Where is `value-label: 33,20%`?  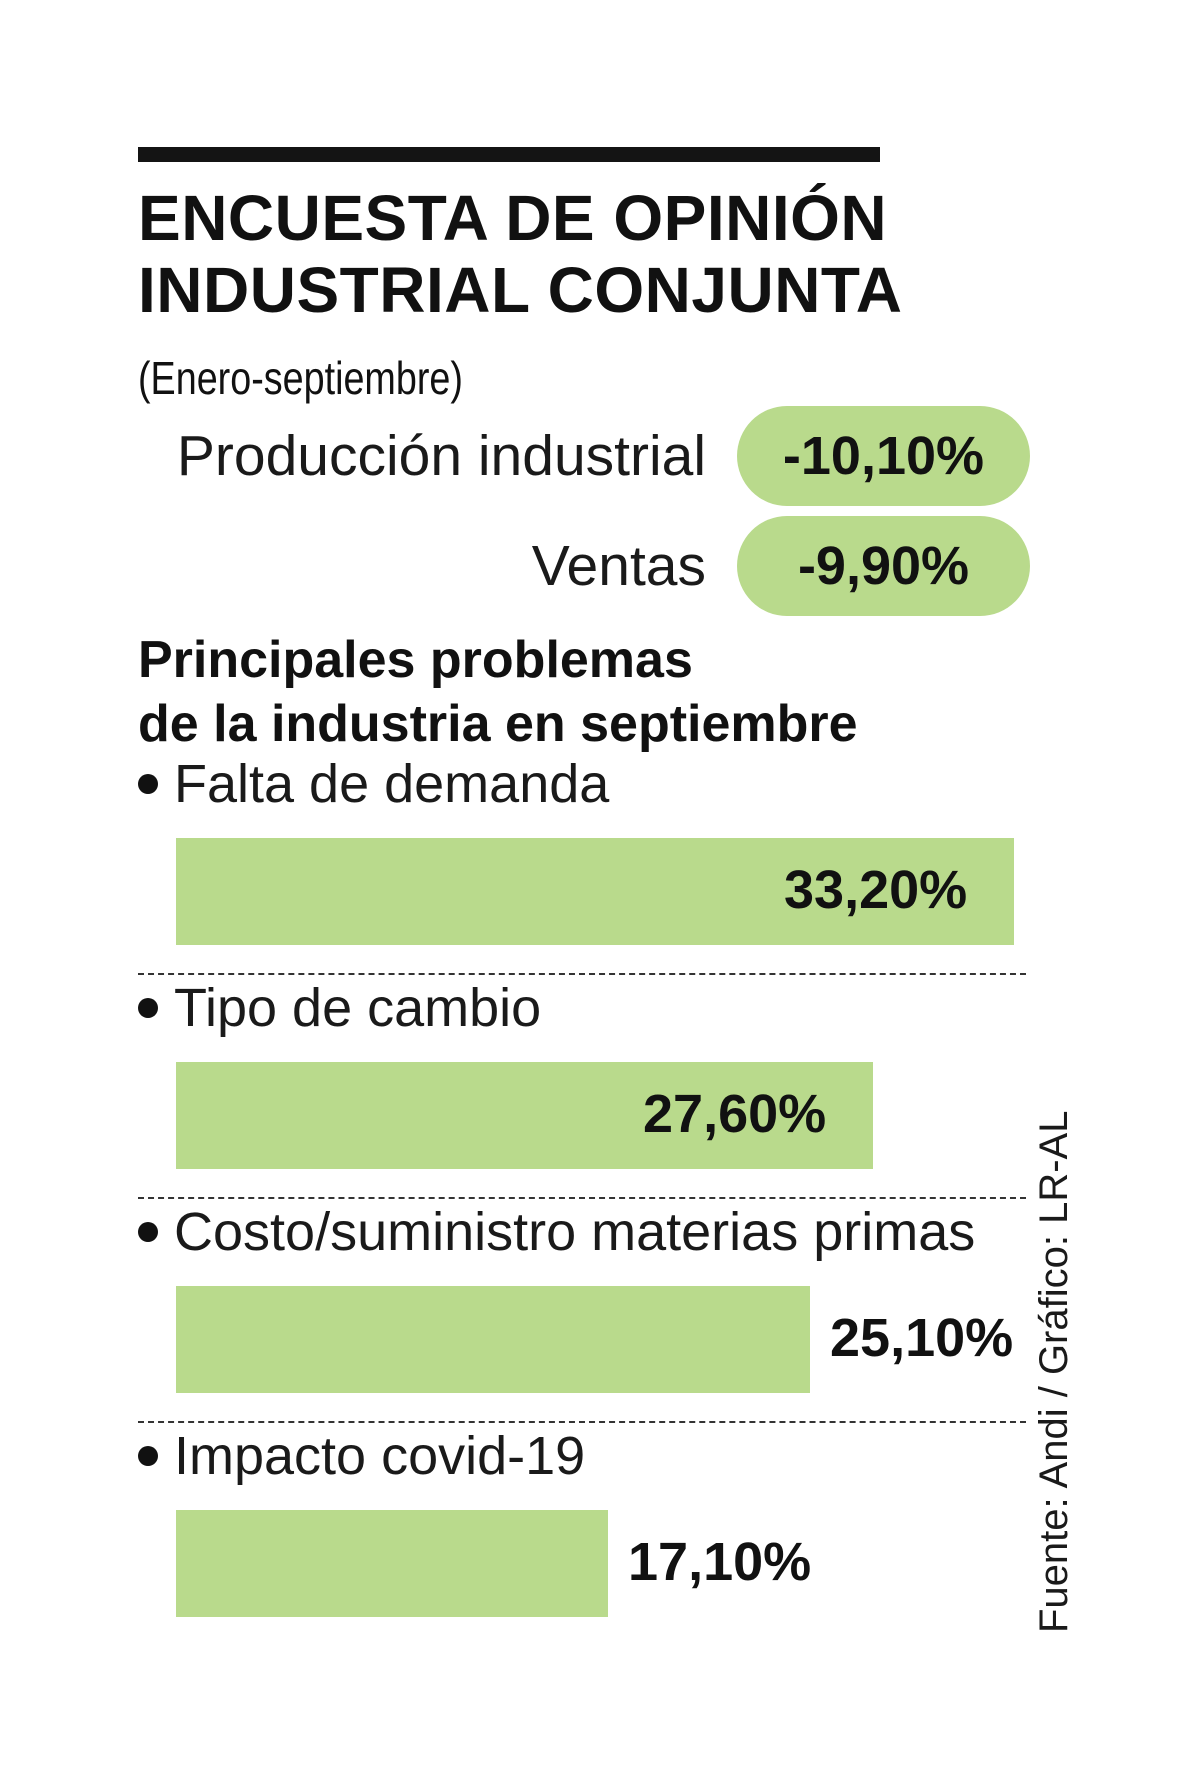
value-label: 33,20% is located at coordinates (876, 890).